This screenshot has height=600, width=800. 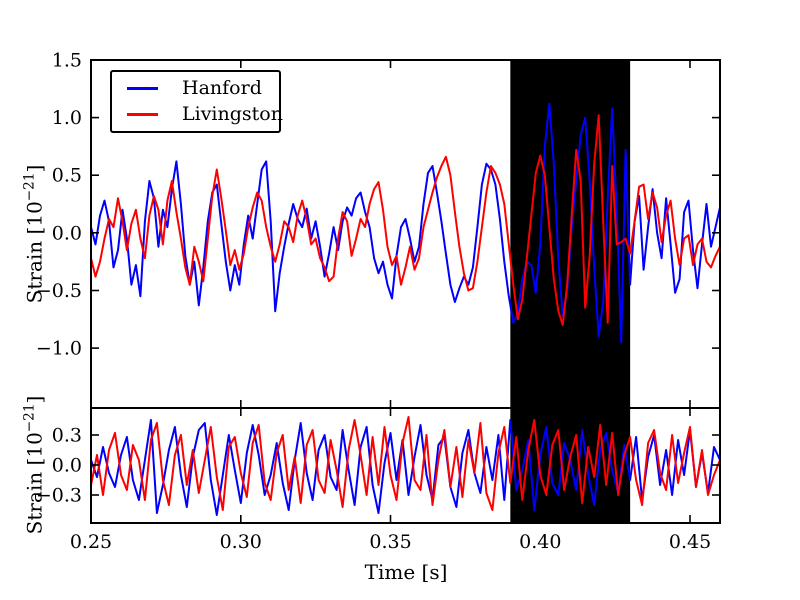 What do you see at coordinates (690, 542) in the screenshot?
I see `x-tick-label: 0.45` at bounding box center [690, 542].